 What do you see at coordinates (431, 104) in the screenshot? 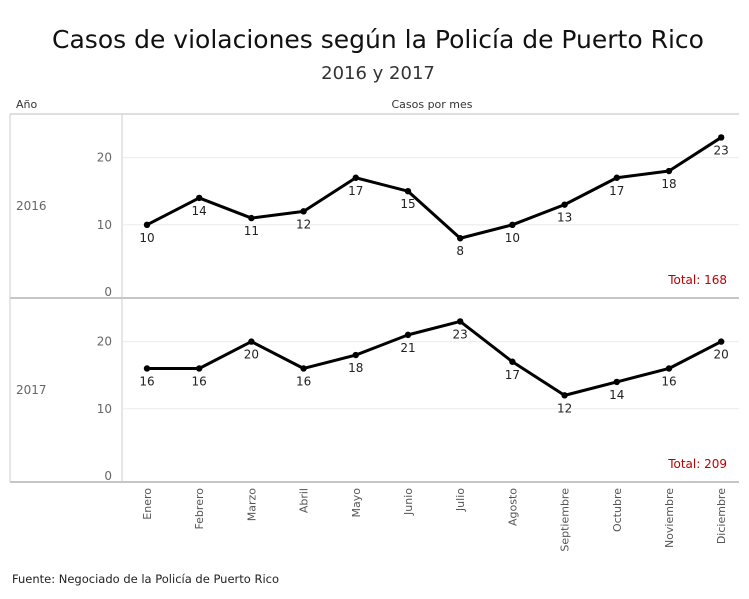
I see `column-header-label: Casos por mes` at bounding box center [431, 104].